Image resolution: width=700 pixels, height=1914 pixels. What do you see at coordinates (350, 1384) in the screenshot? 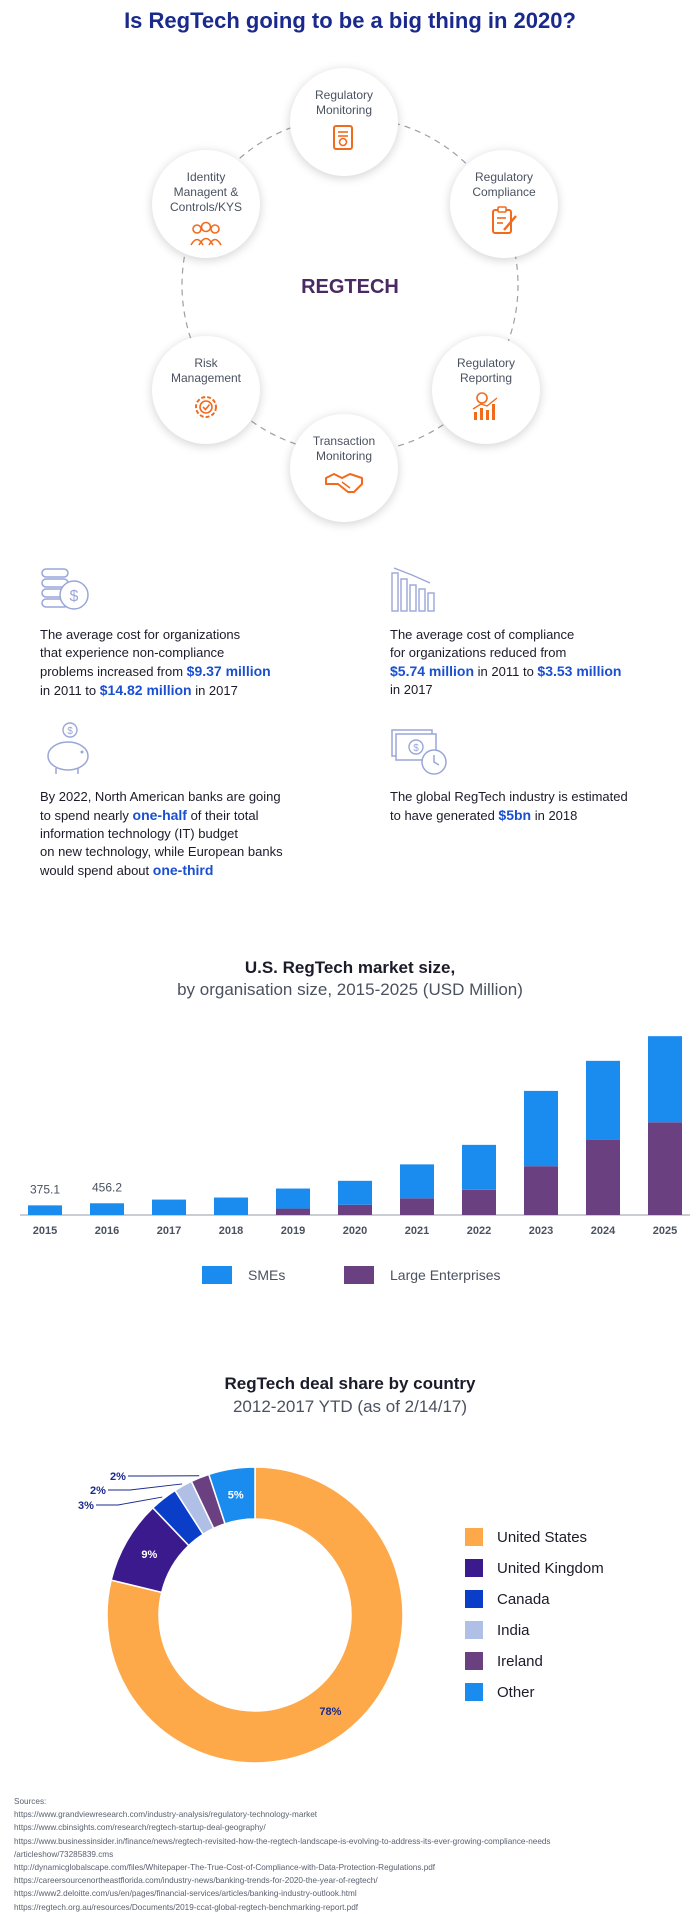
I see `donut-chart-title: RegTech deal share by country` at bounding box center [350, 1384].